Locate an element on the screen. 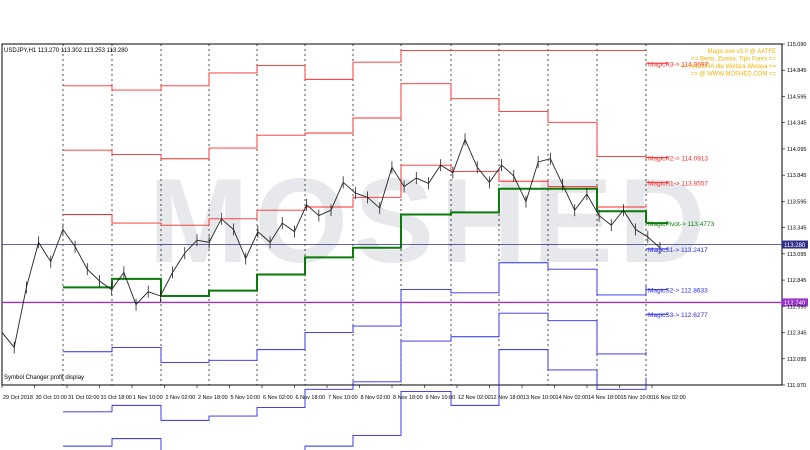 Image resolution: width=810 pixels, height=450 pixels. y-tick-label-7: 113.345 is located at coordinates (796, 229).